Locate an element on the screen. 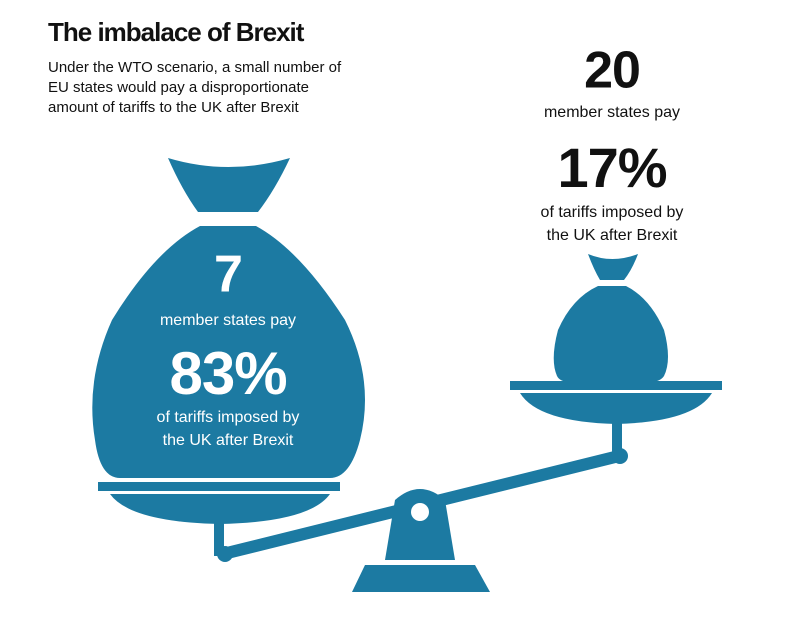  subtitle-line: amount of tariffs to the UK after Brexit is located at coordinates (174, 107).